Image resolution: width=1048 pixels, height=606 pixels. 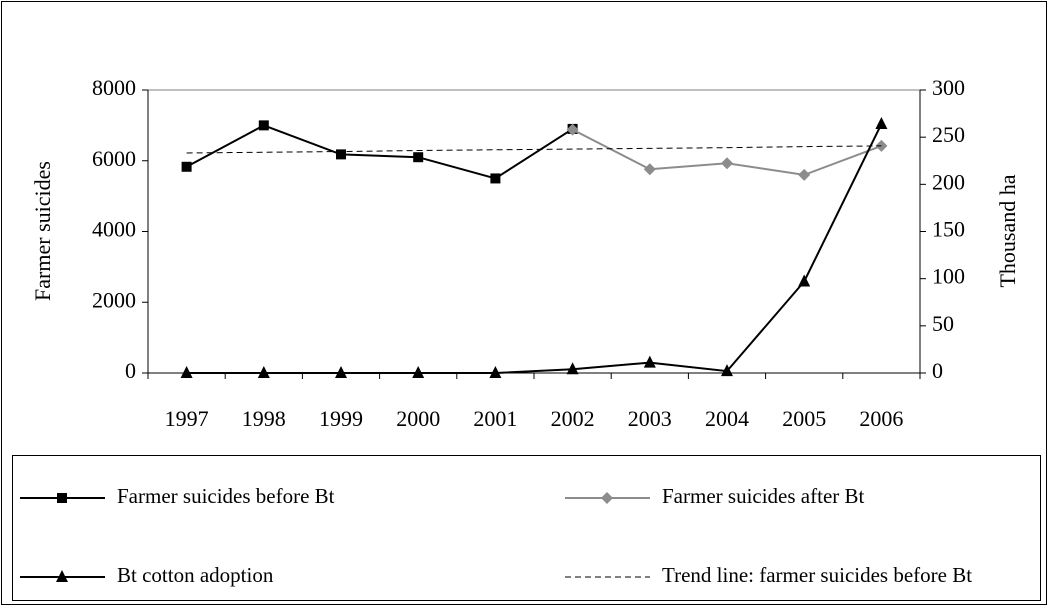 I want to click on y-tick-label: 4000, so click(x=114, y=229).